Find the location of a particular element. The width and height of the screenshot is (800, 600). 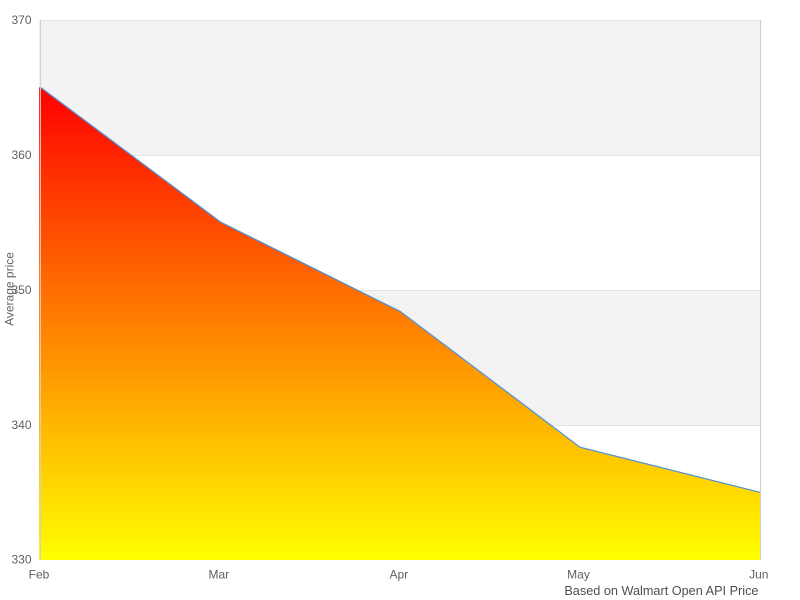

svg-text: 370 is located at coordinates (21, 20).